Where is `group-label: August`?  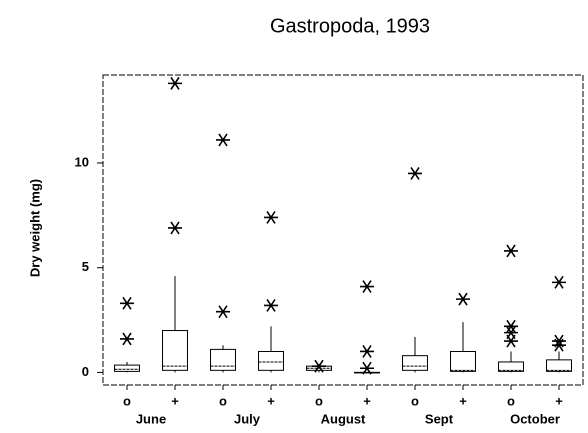
group-label: August is located at coordinates (343, 418).